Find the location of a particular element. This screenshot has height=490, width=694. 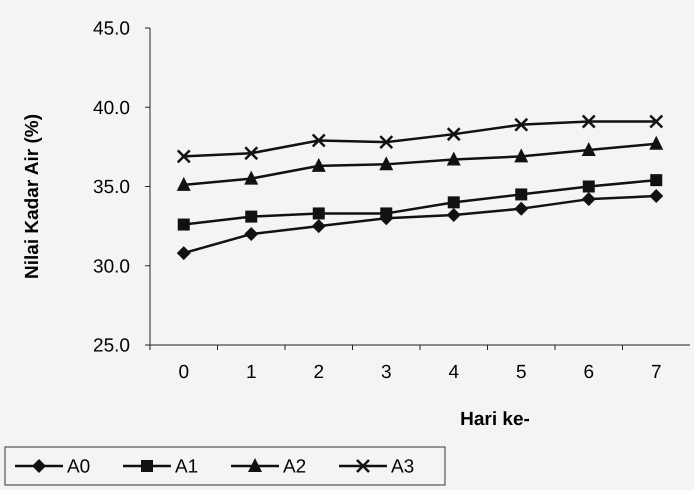

x-axis-title: Hari ke- is located at coordinates (495, 419).